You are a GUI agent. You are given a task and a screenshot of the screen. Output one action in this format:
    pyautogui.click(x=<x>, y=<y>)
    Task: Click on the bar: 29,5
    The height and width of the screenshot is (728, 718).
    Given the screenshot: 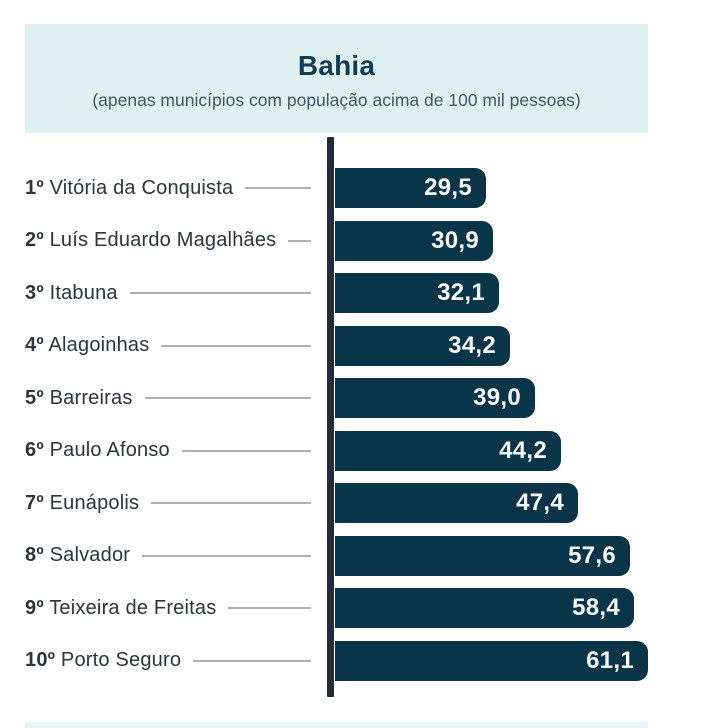 What is the action you would take?
    pyautogui.click(x=410, y=188)
    